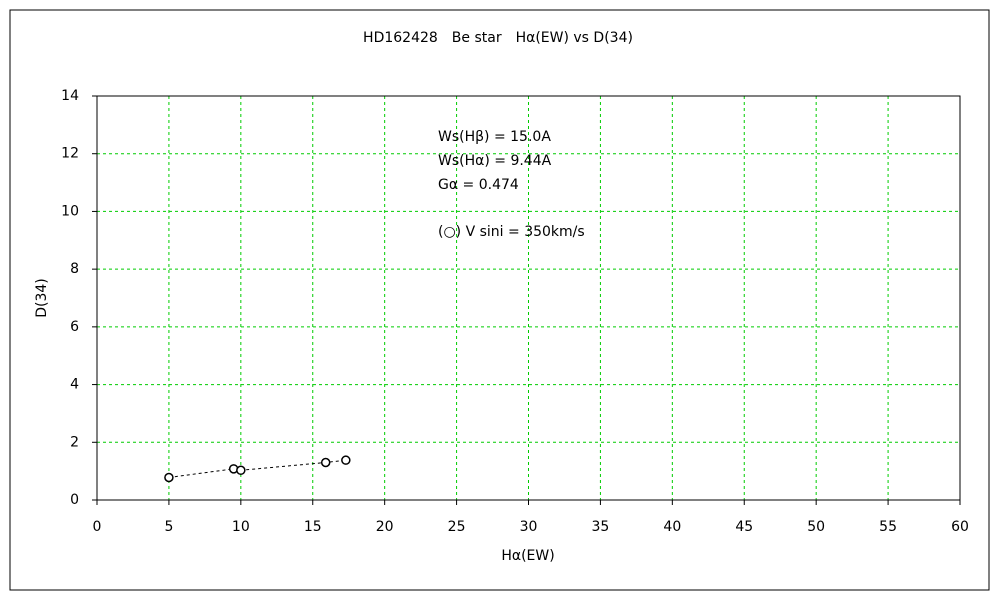 Image resolution: width=1000 pixels, height=600 pixels. I want to click on annotation: Gα = 0.474, so click(478, 185).